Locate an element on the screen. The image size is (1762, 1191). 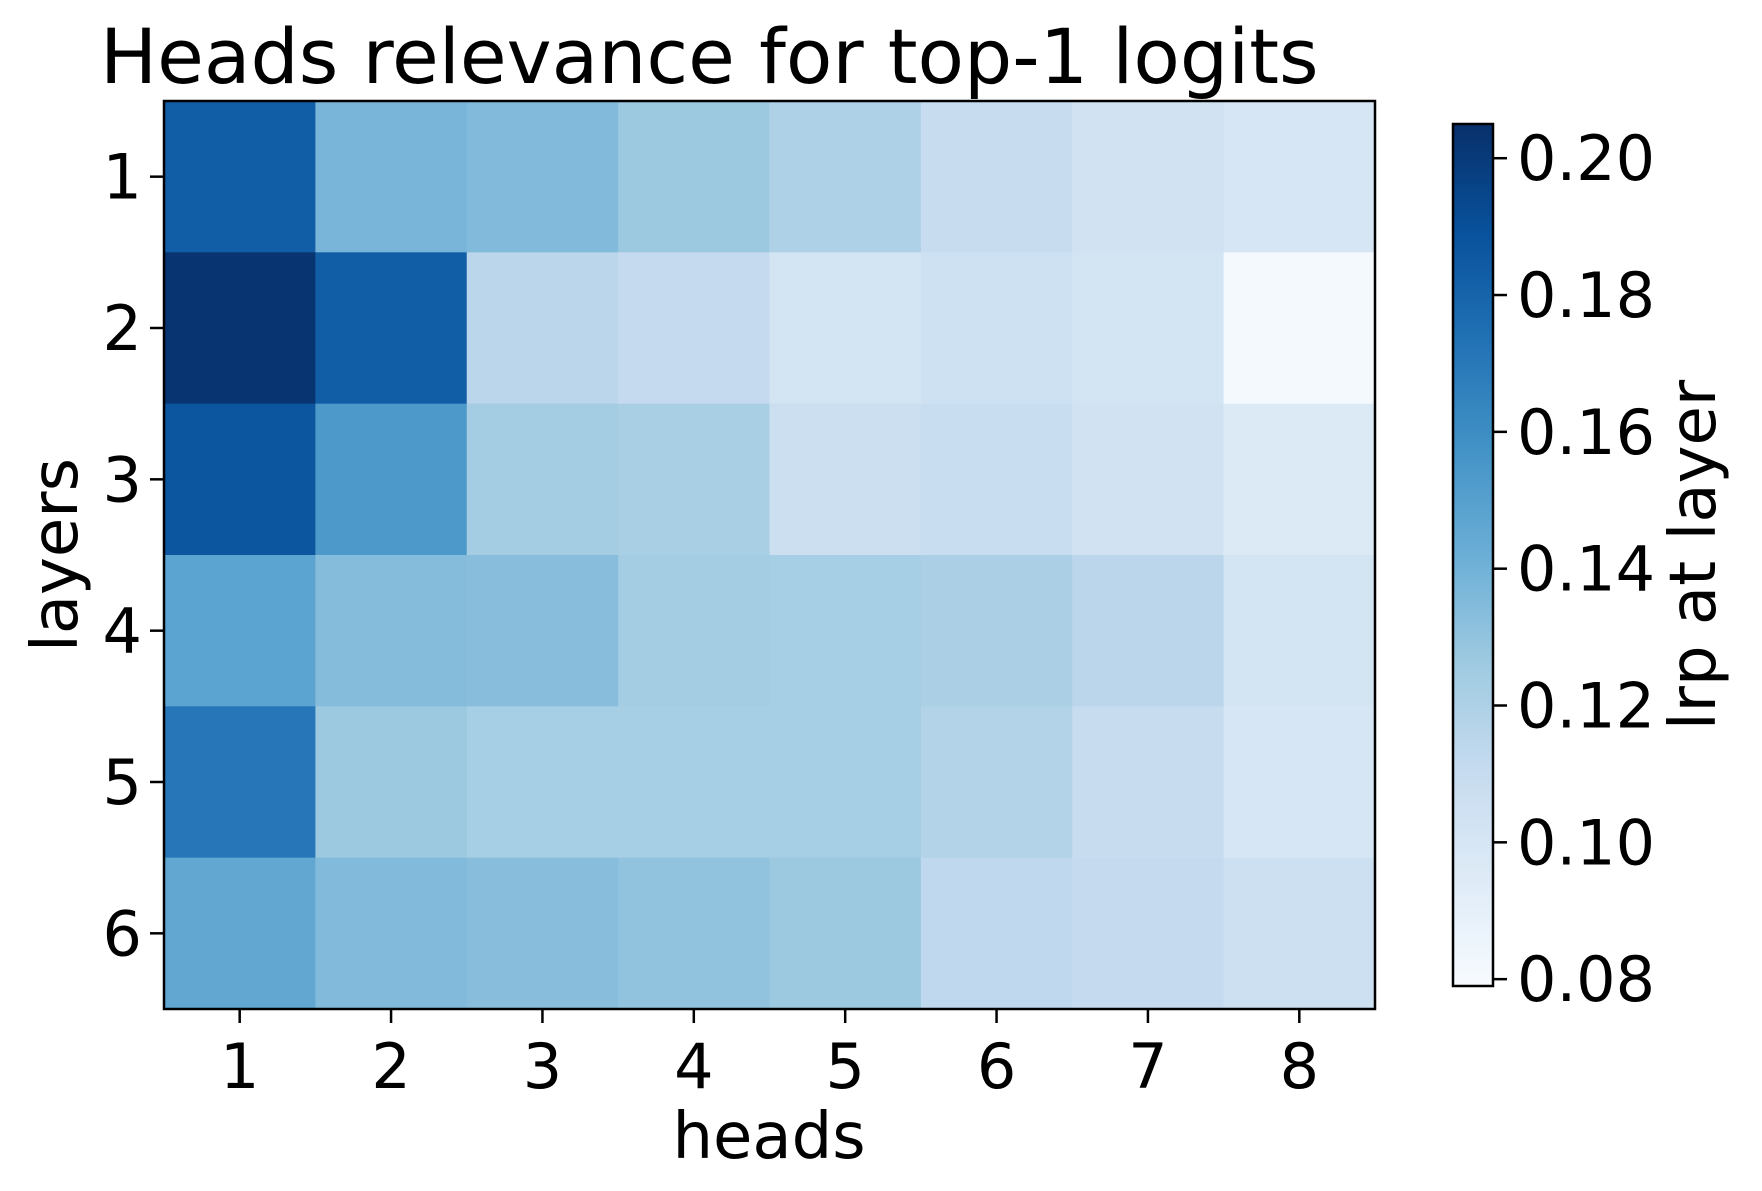
colorbar-ticks: 0.08 0.10 0.12 0.14 0.16 0.18 0.20 is located at coordinates (1574, 569).